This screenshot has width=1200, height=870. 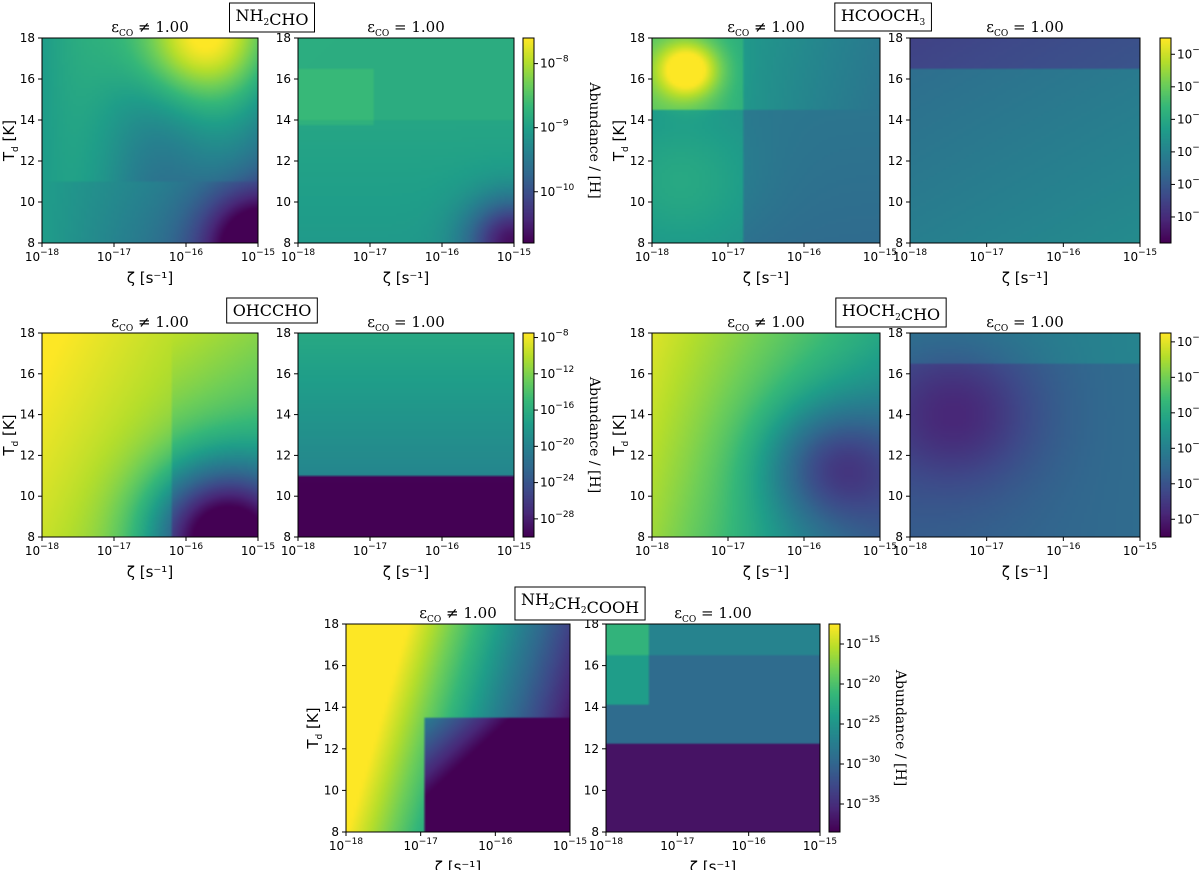 What do you see at coordinates (891, 312) in the screenshot?
I see `chart-4-molecule-title: HOCH2CHO` at bounding box center [891, 312].